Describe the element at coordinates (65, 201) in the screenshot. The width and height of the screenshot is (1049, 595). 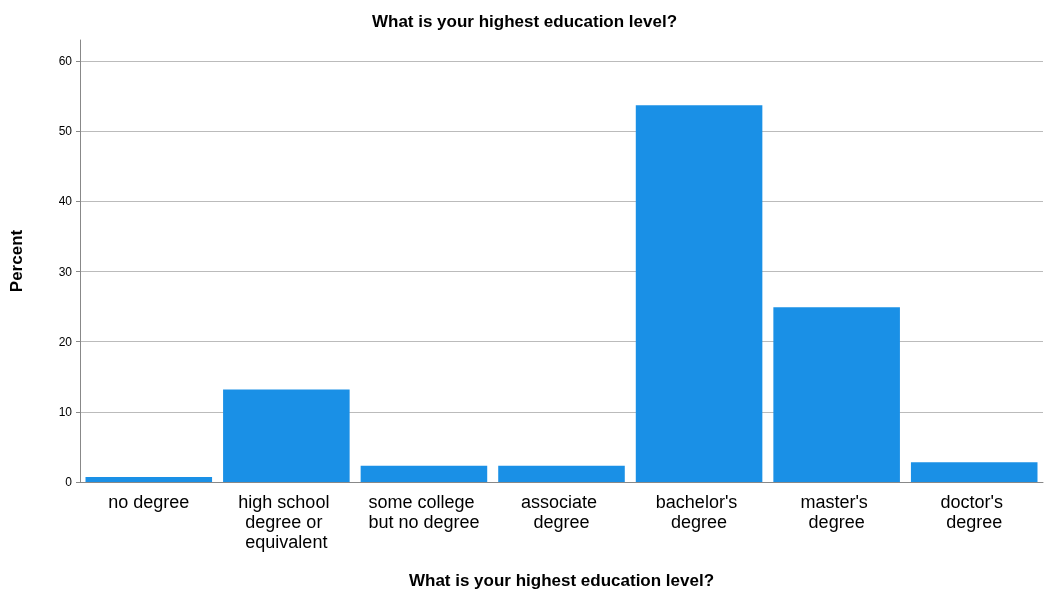
I see `y-tick-label: 40` at that location.